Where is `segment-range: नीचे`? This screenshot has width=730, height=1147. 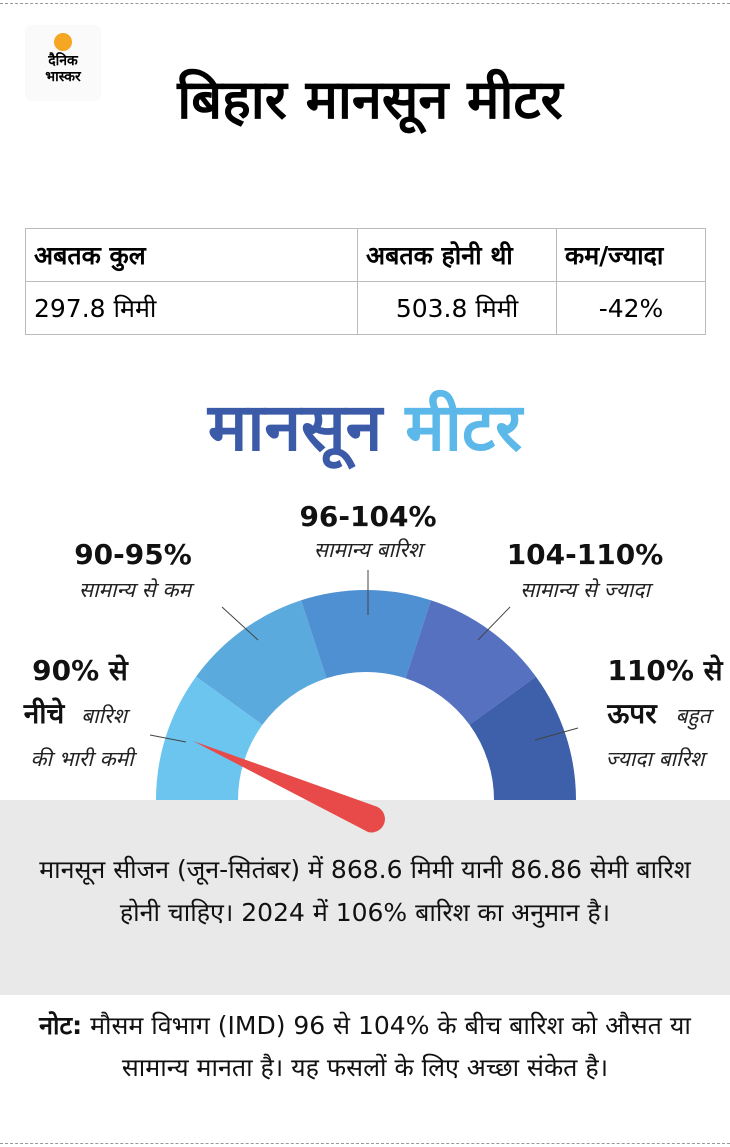
segment-range: नीचे is located at coordinates (44, 713).